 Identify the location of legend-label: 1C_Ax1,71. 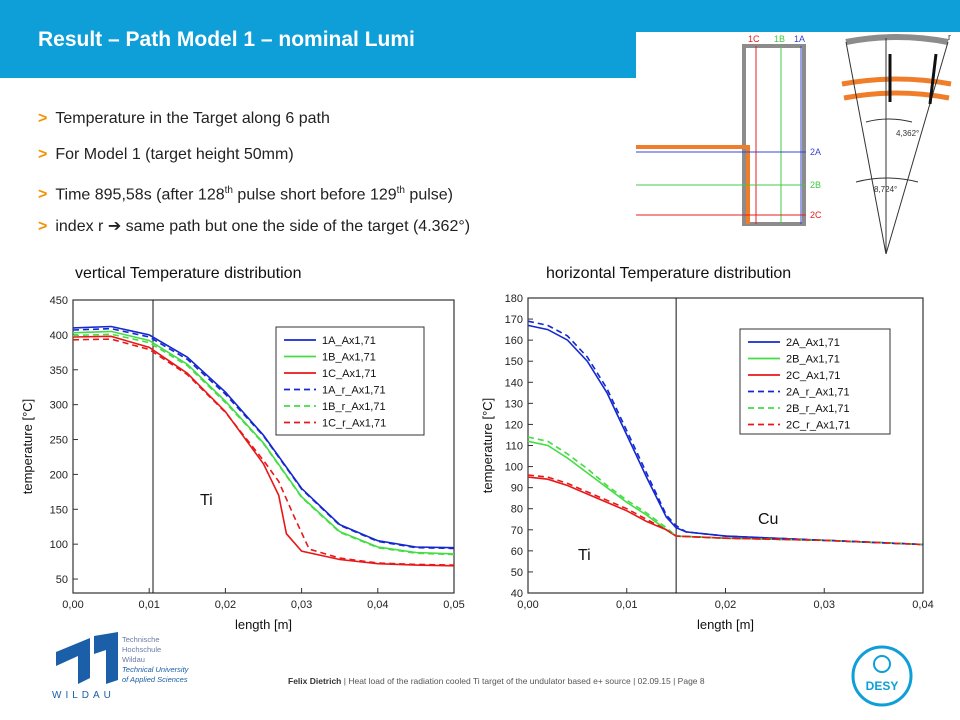
(349, 374).